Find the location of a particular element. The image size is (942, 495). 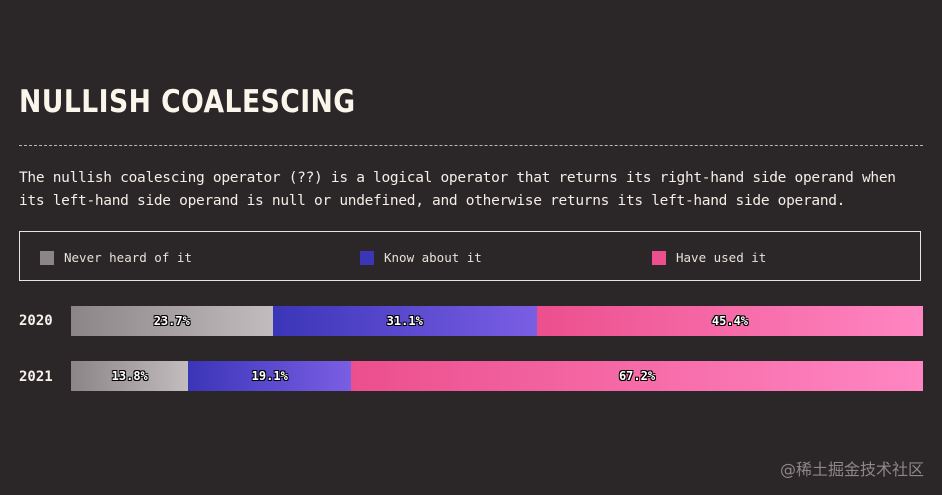

bar-segment-2021-know-about: 19.1% is located at coordinates (270, 376).